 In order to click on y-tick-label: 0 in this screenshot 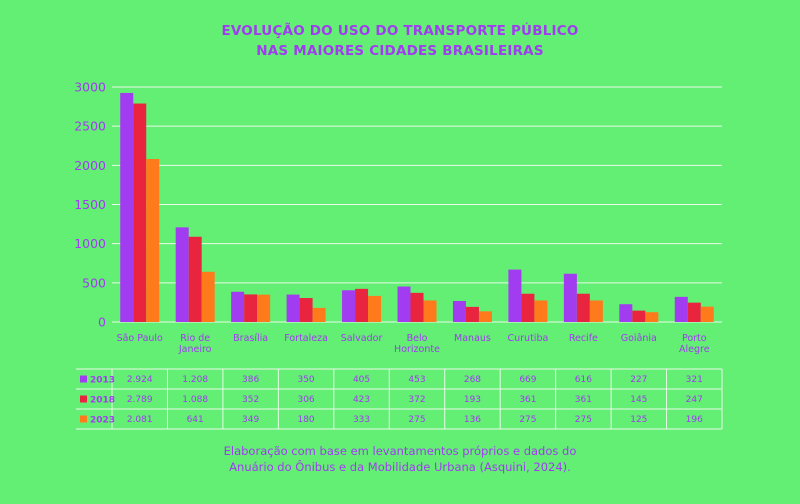, I will do `click(102, 322)`.